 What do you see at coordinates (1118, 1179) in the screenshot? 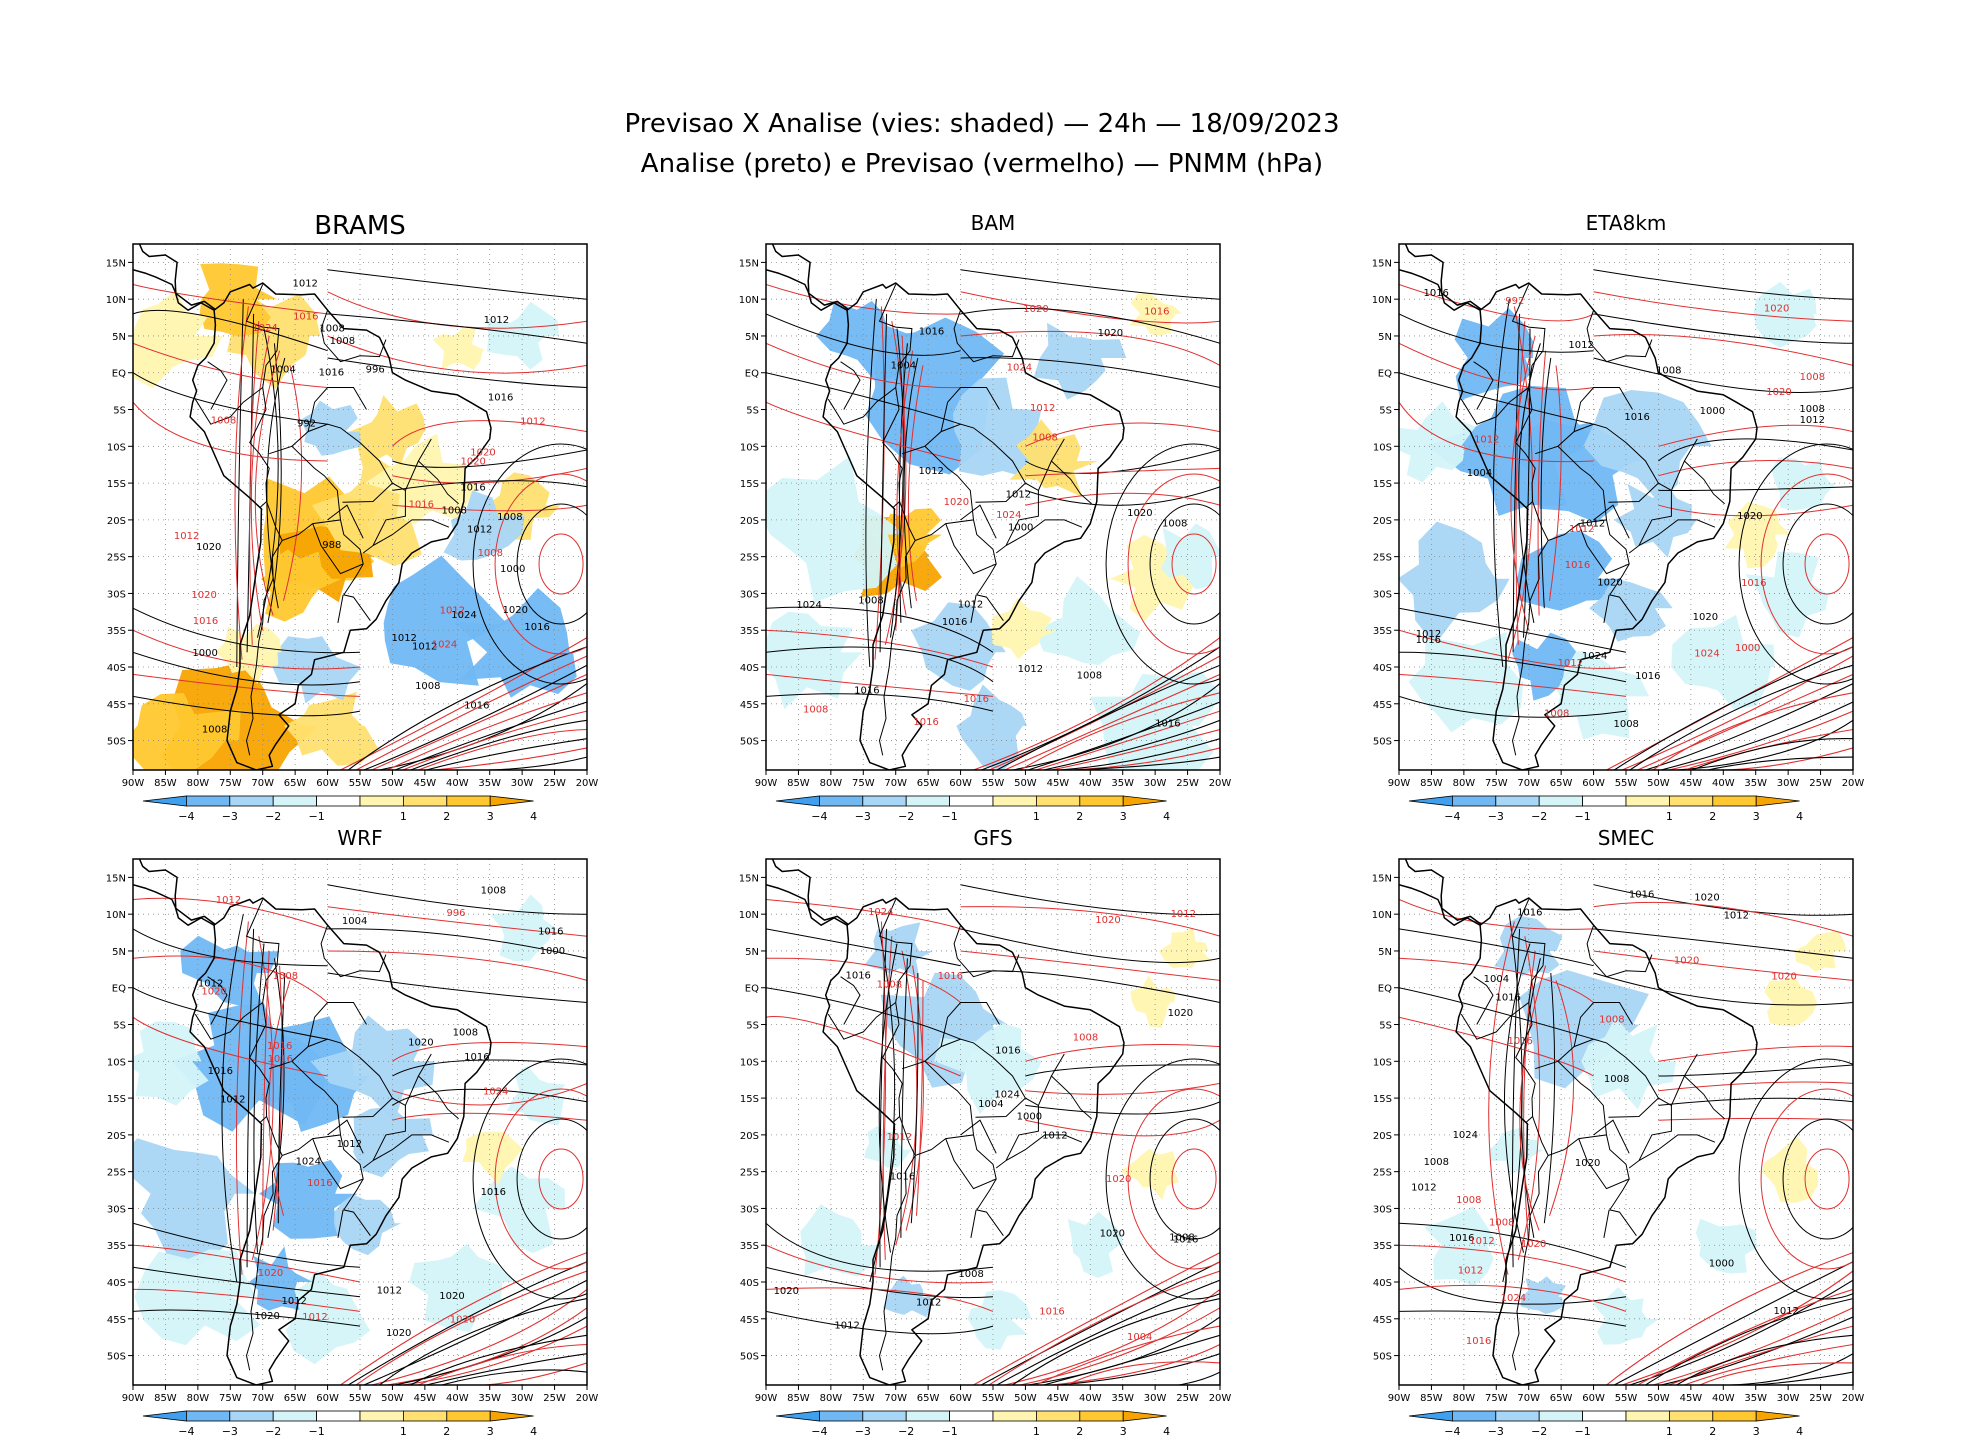
I see `contour-label: 1020` at bounding box center [1118, 1179].